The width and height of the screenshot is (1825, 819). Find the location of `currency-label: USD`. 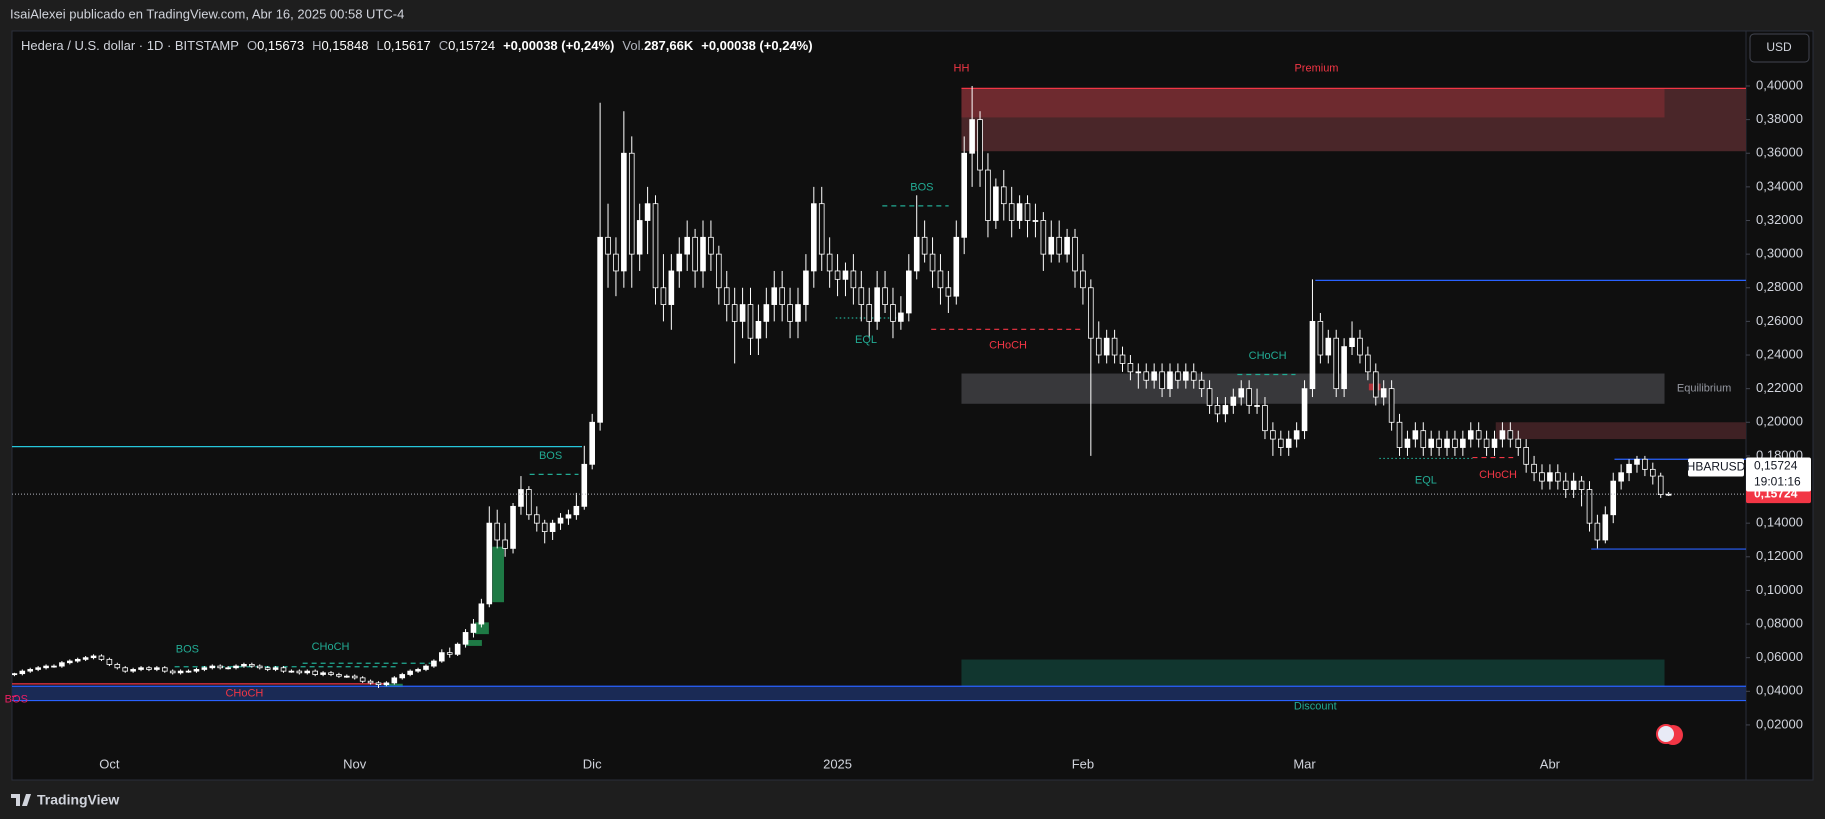

currency-label: USD is located at coordinates (1779, 47).